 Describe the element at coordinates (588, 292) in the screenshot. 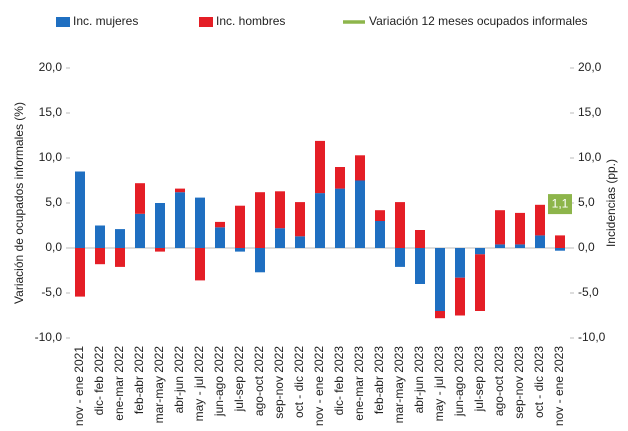

I see `y2-tick-label: -5,0` at that location.